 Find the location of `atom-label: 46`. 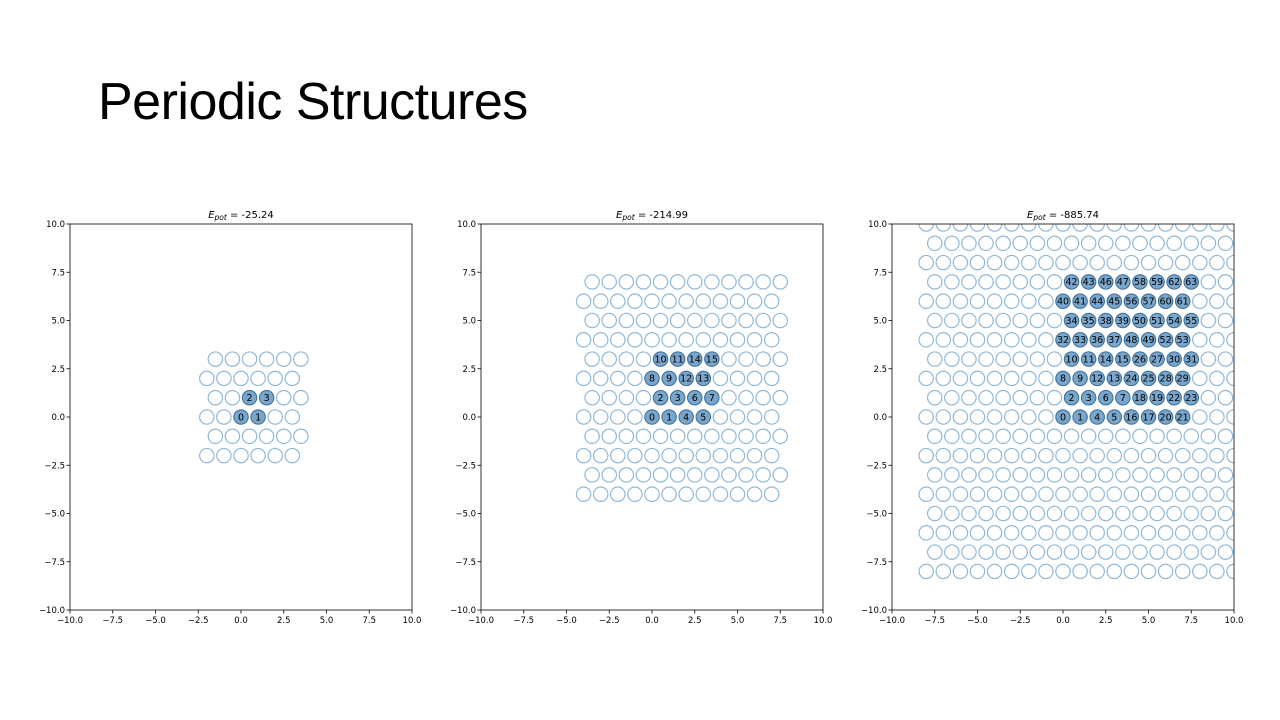

atom-label: 46 is located at coordinates (1106, 282).